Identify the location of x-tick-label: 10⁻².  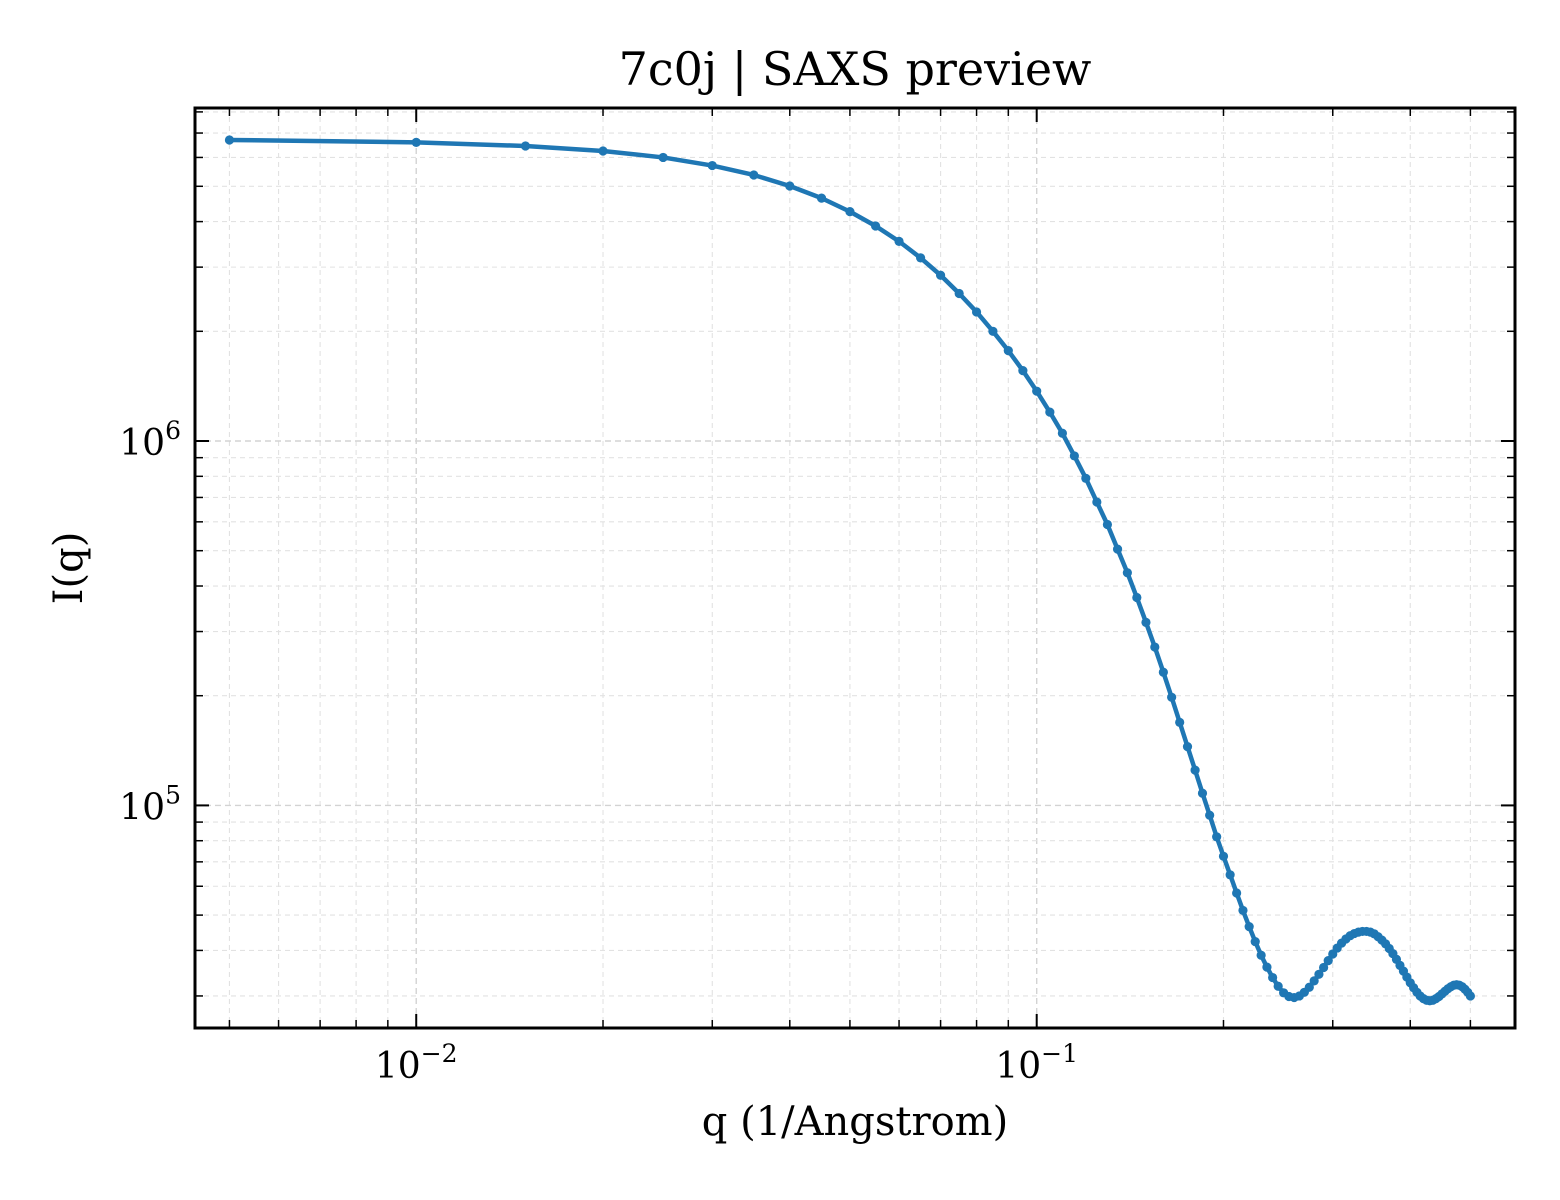
(416, 1063).